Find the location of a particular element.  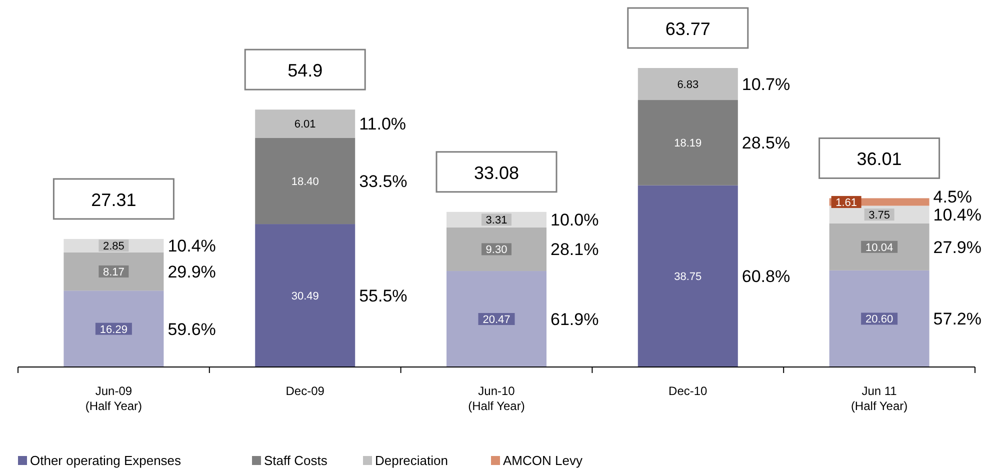

data-label: 20.47 is located at coordinates (496, 320).